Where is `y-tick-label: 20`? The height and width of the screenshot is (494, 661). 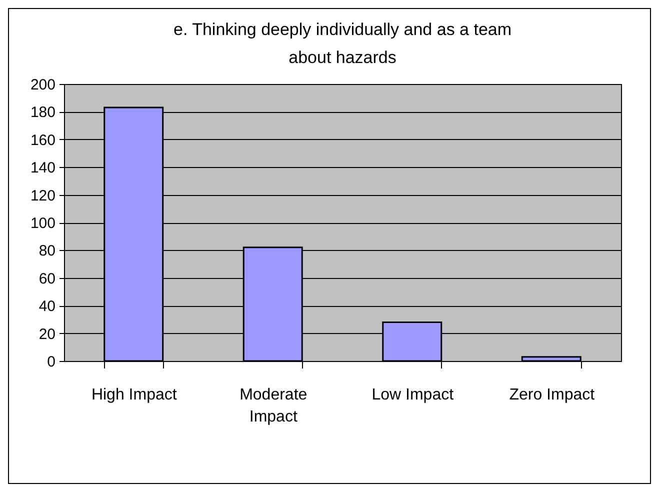
y-tick-label: 20 is located at coordinates (47, 334).